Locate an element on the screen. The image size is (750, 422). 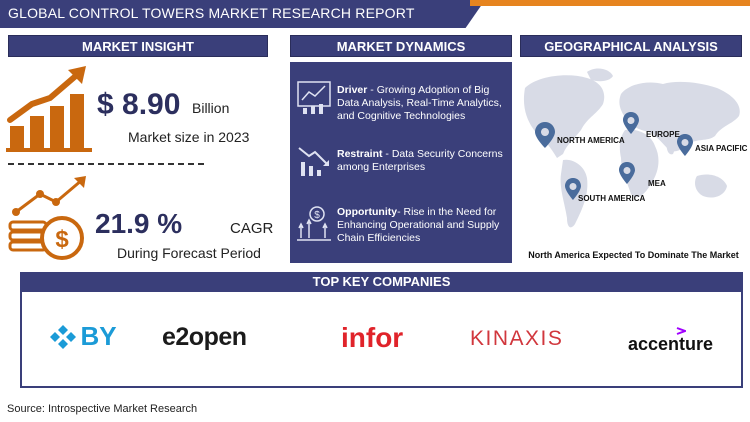
blue-yonder-text: BY is located at coordinates (98, 336).